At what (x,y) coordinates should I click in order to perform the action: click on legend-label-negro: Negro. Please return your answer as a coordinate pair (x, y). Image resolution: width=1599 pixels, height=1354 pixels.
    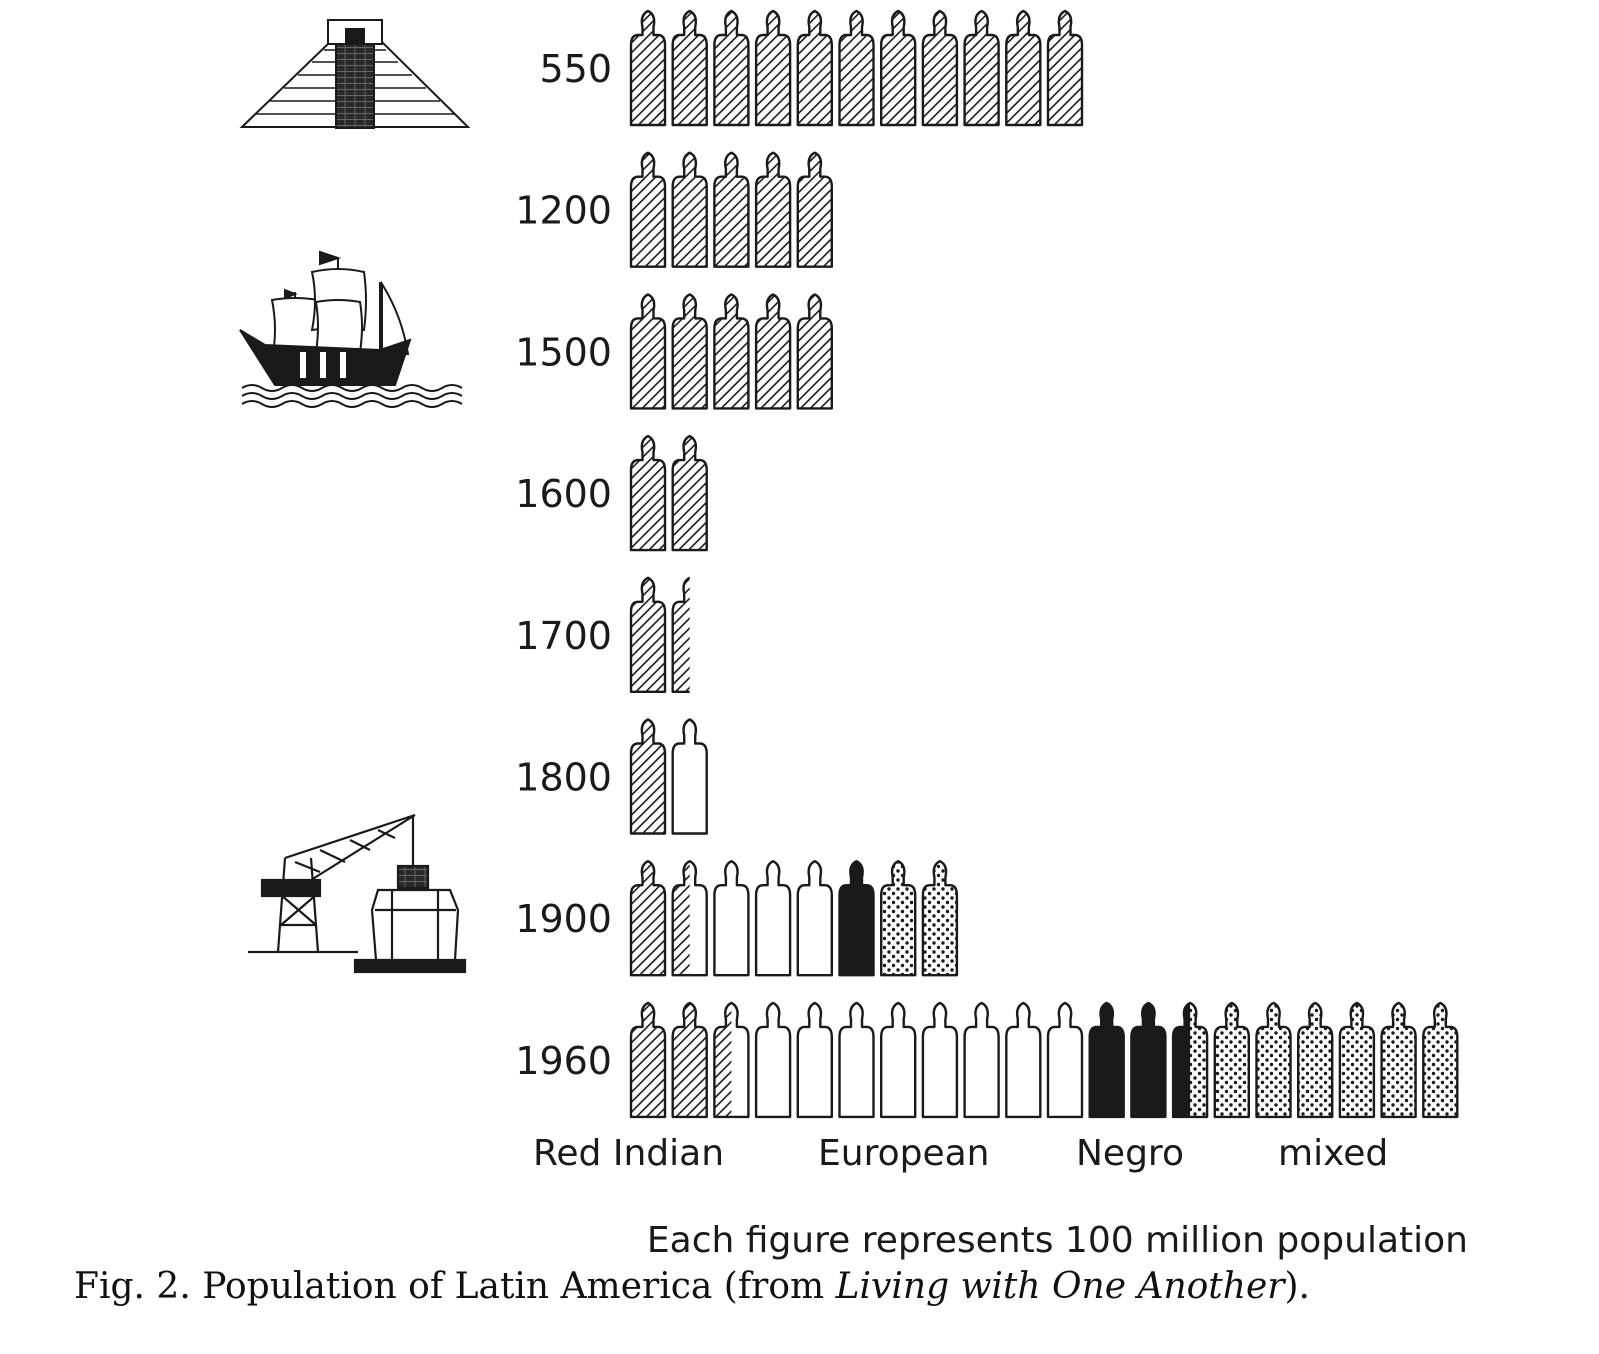
    Looking at the image, I should click on (1130, 1153).